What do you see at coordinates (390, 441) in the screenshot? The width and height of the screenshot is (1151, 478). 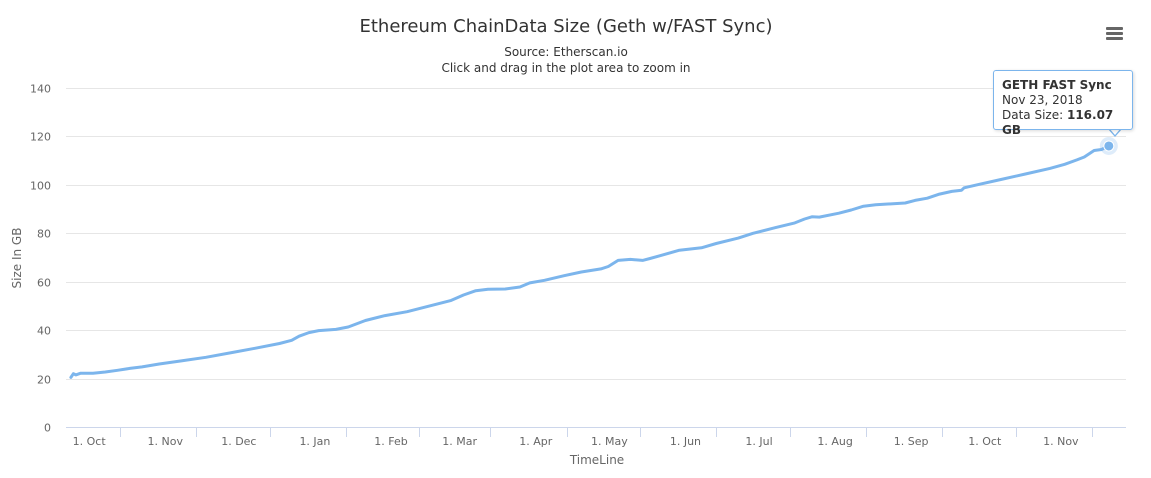 I see `x-tick-label: 1. Feb` at bounding box center [390, 441].